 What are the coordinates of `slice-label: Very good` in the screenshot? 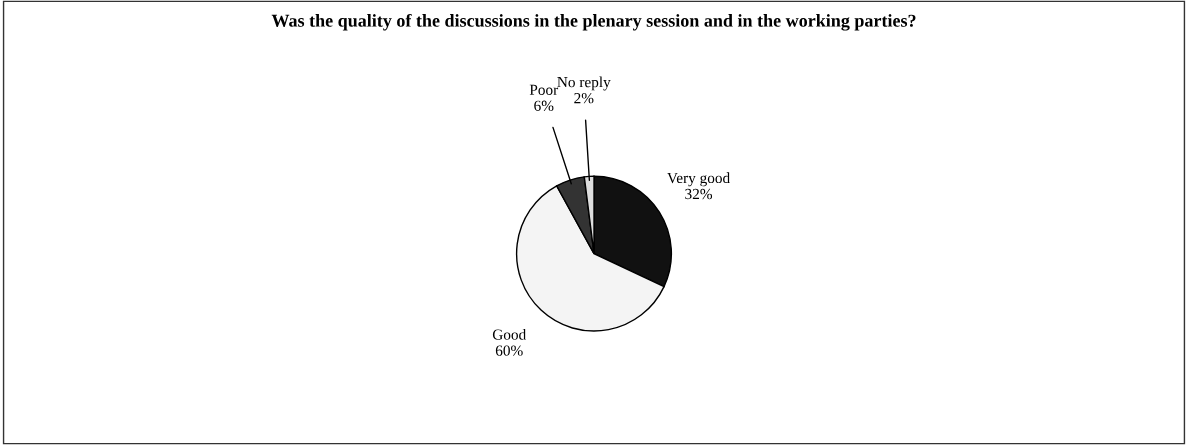 It's located at (698, 179).